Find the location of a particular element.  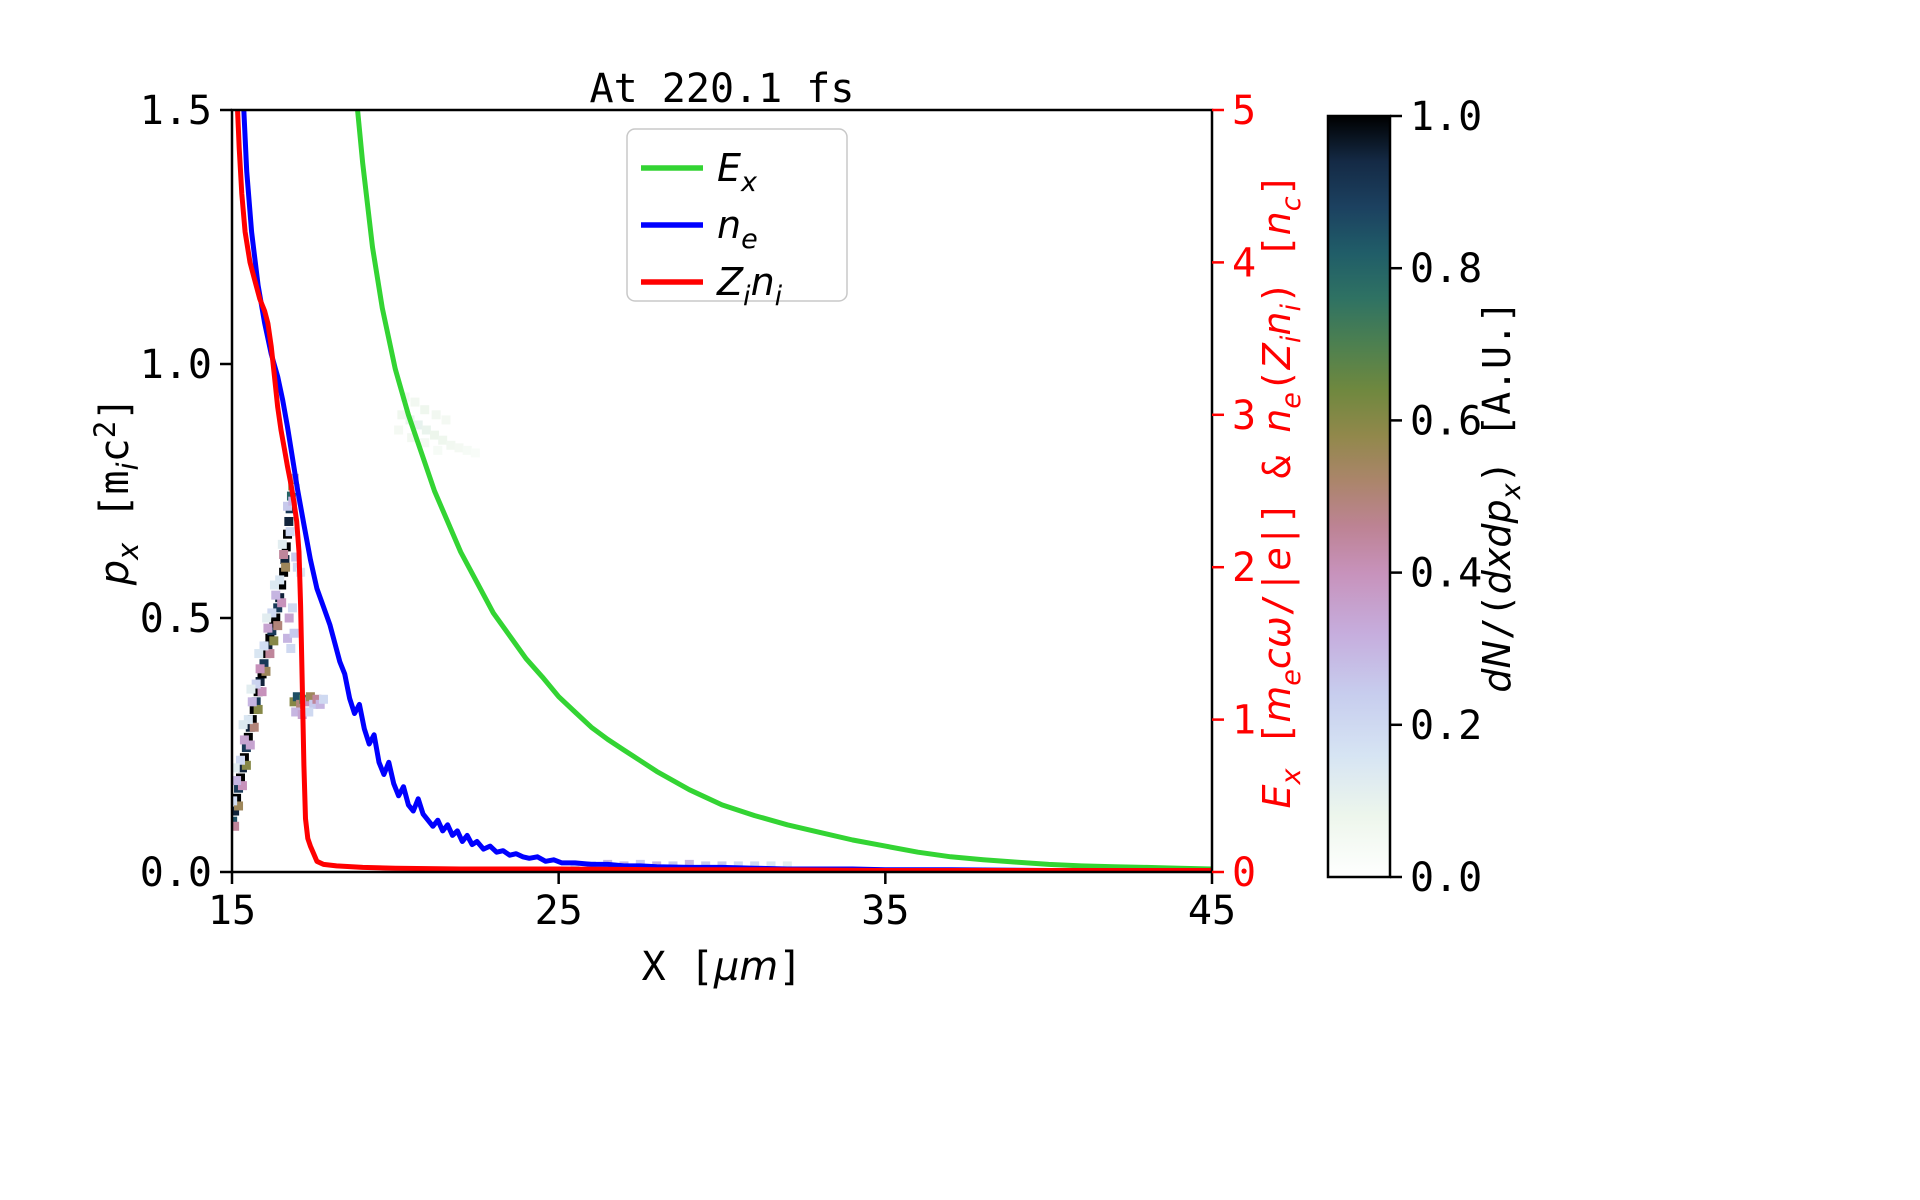

colorbar is located at coordinates (1359, 496).